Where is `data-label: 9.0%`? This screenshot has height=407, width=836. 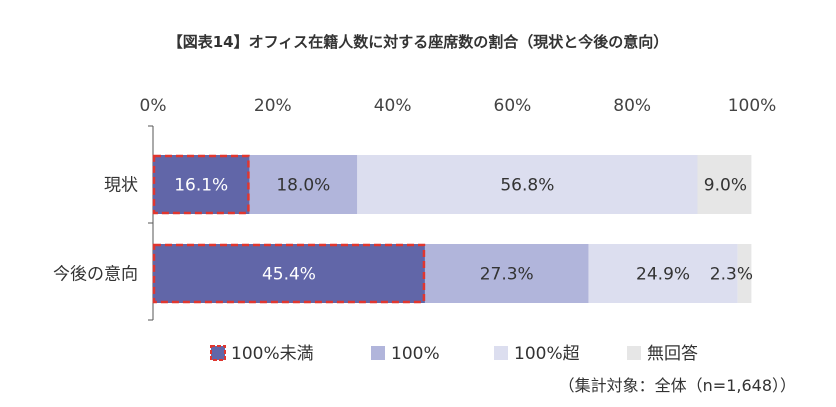
data-label: 9.0% is located at coordinates (725, 186).